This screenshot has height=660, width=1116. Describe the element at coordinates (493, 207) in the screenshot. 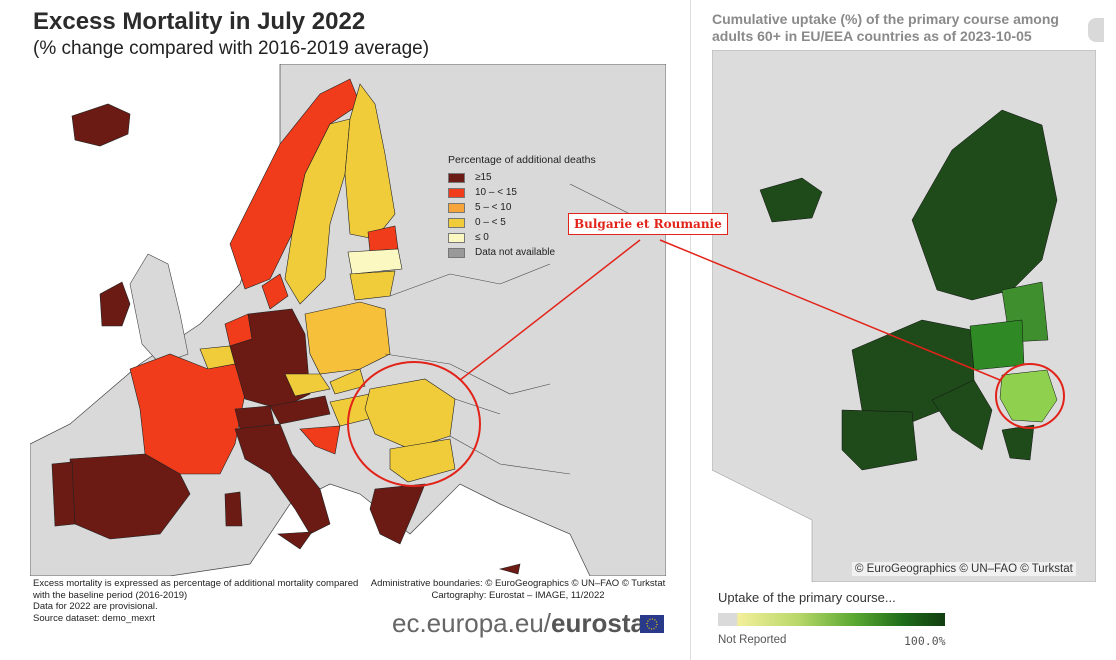

I see `legend-label: 5 – < 10` at that location.